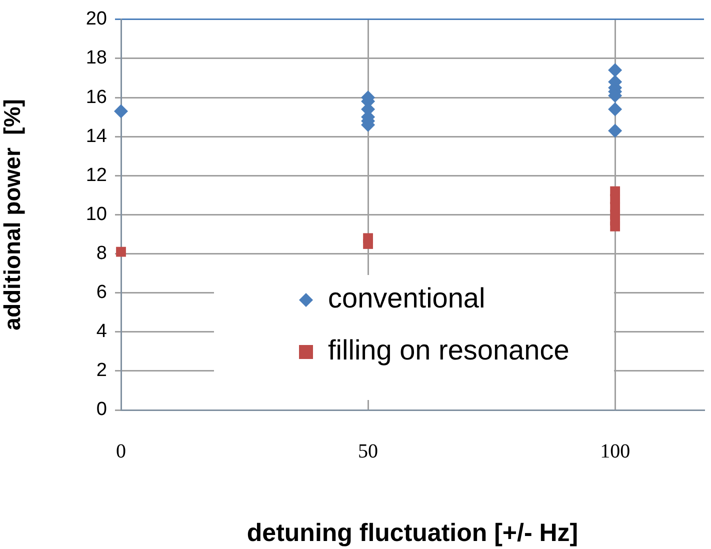 The width and height of the screenshot is (711, 549). Describe the element at coordinates (407, 298) in the screenshot. I see `legend-label: conventional` at that location.